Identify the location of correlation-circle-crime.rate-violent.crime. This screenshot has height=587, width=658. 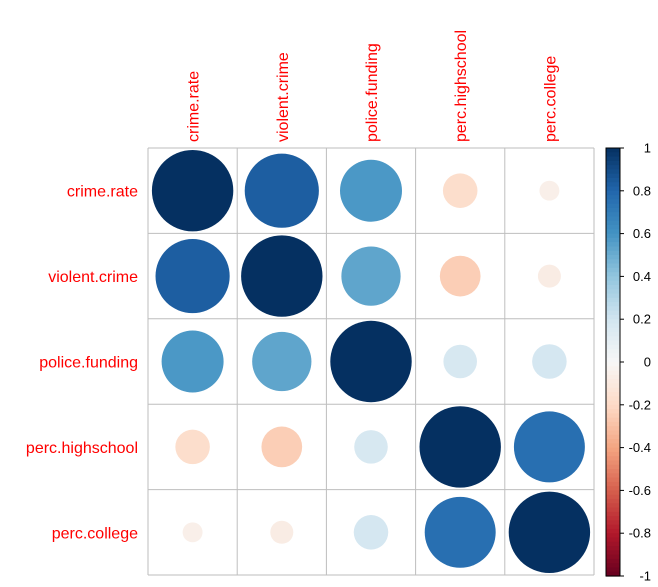
(281, 190).